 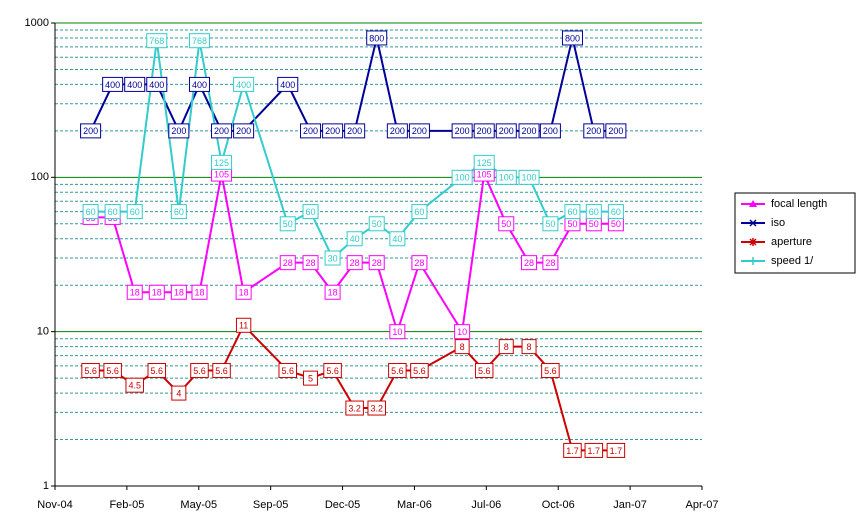 What do you see at coordinates (333, 258) in the screenshot?
I see `data-label-text: 30` at bounding box center [333, 258].